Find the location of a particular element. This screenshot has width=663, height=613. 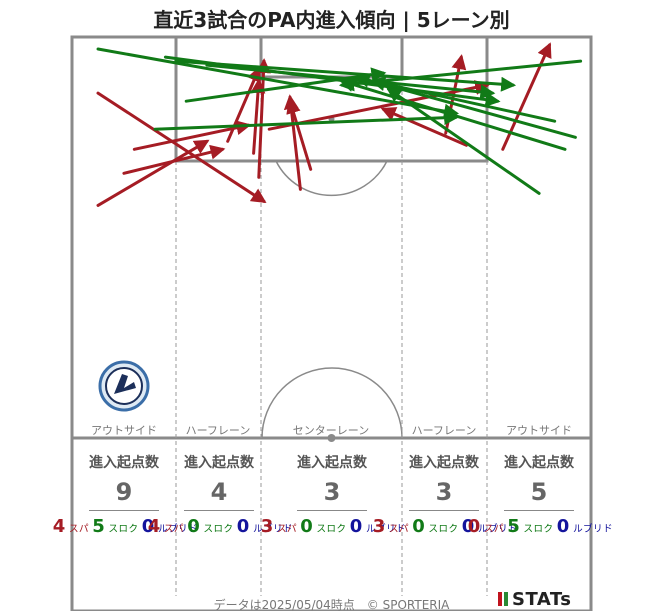

lane-stats-center: 進入起点数 3 3 パス 0 クロス 0 ドリブル is located at coordinates (333, 494).